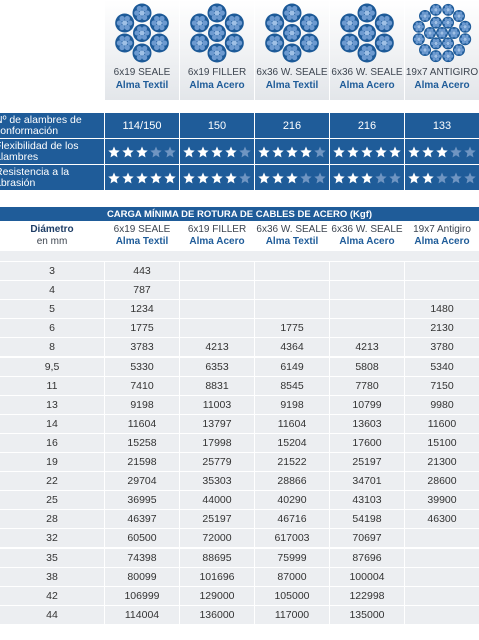 This screenshot has height=640, width=479. What do you see at coordinates (217, 481) in the screenshot?
I see `load-value: 35303` at bounding box center [217, 481].